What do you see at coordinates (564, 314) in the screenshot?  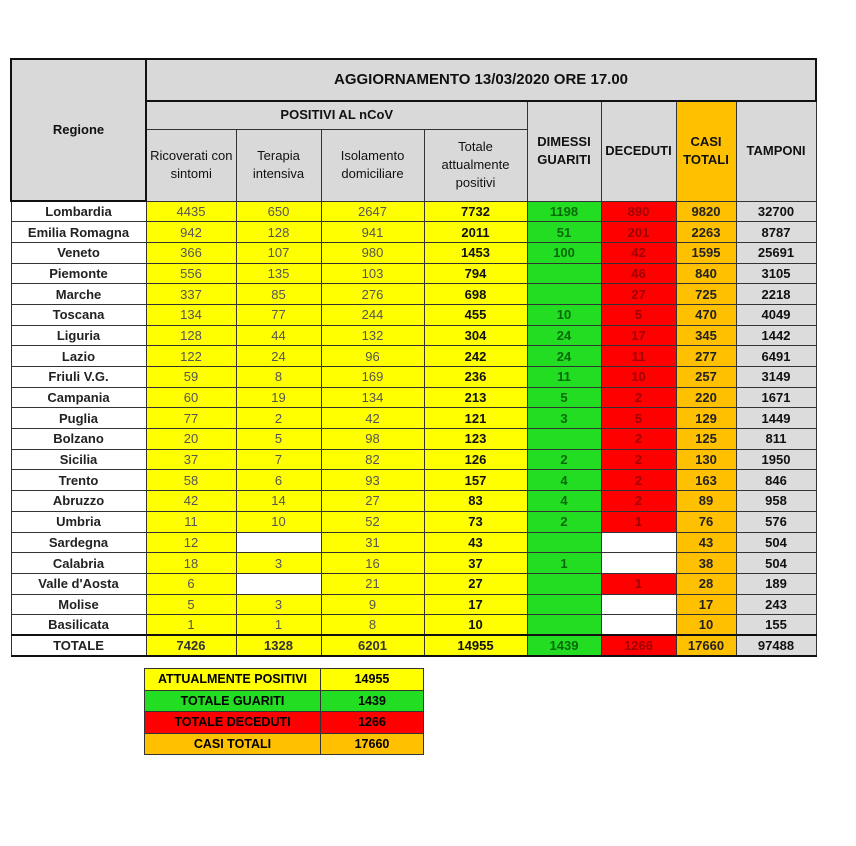 I see `cell-dimessi: 10` at bounding box center [564, 314].